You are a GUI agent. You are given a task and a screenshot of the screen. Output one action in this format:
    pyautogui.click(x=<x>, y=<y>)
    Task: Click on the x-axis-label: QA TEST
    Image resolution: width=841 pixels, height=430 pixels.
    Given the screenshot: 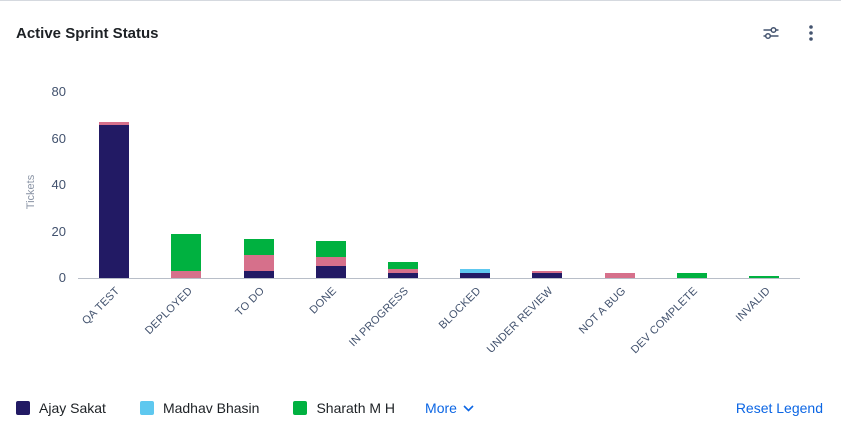 What is the action you would take?
    pyautogui.click(x=101, y=306)
    